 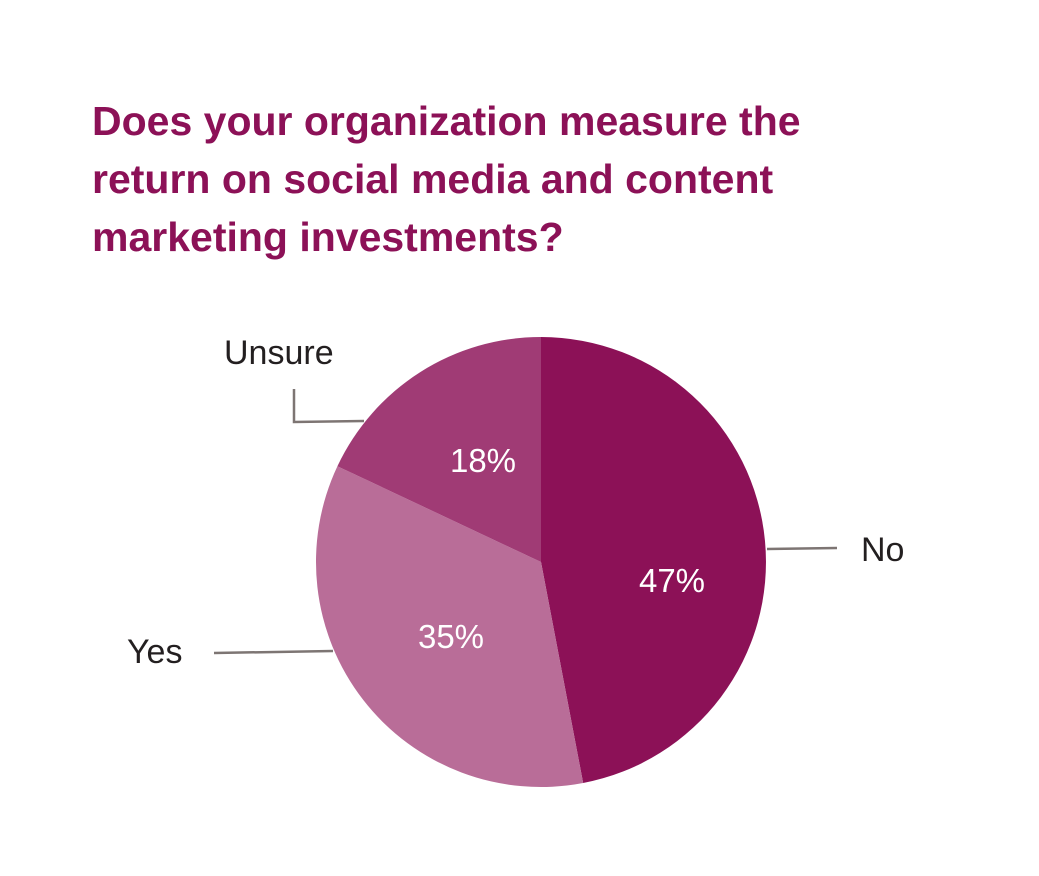 What do you see at coordinates (328, 237) in the screenshot?
I see `chart-title-line-3: marketing investments?` at bounding box center [328, 237].